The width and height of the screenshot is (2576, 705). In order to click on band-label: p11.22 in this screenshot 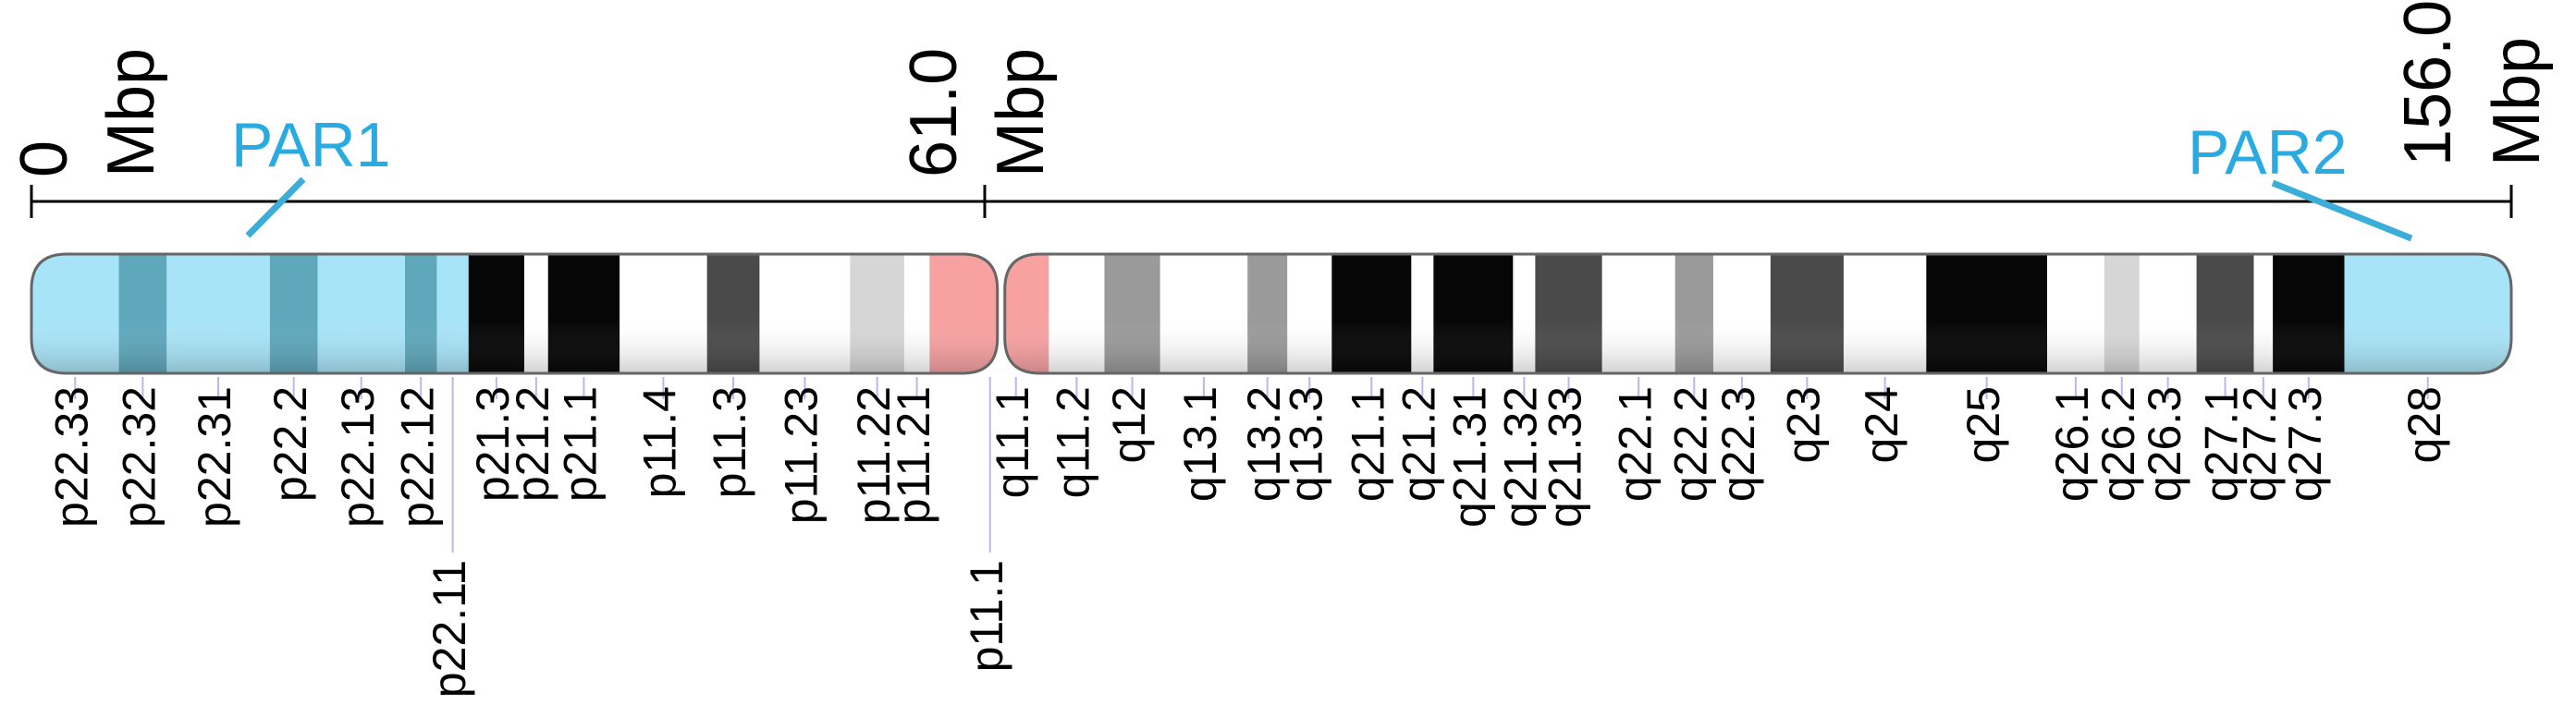, I will do `click(874, 455)`.